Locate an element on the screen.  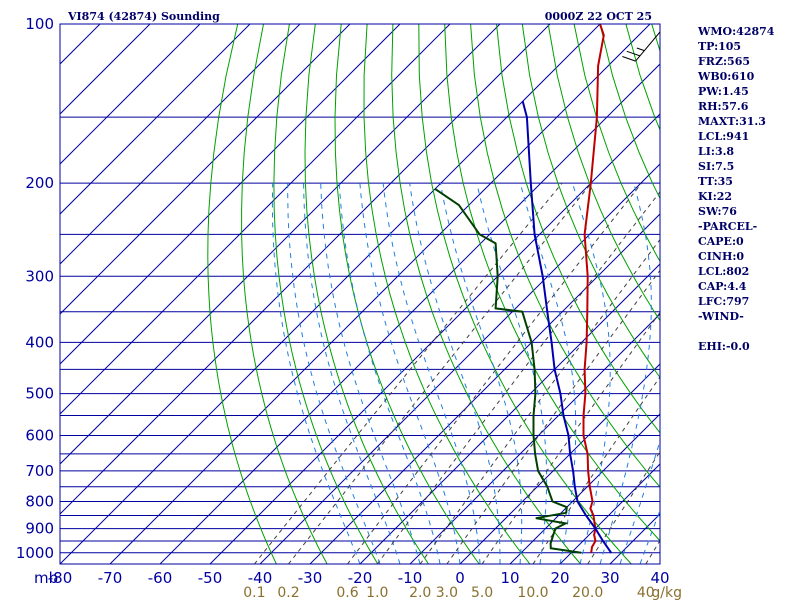
mixing-ratio-tick-label: 3.0 is located at coordinates (447, 592).